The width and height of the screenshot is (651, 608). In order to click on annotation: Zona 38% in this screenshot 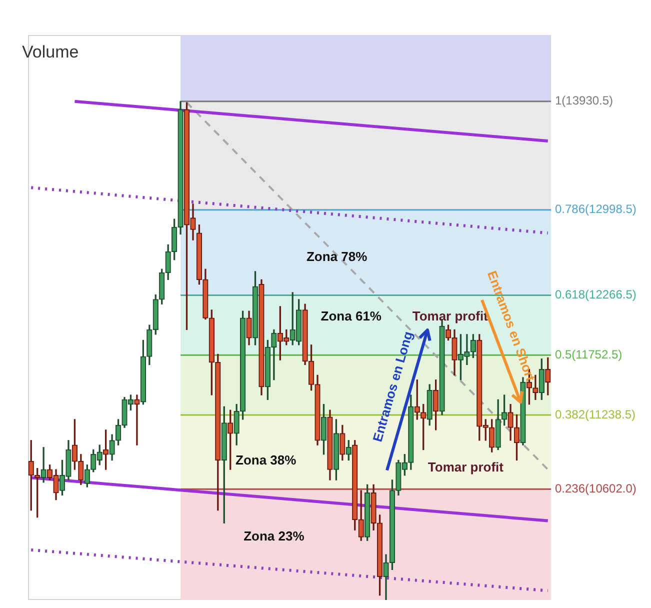, I will do `click(266, 460)`.